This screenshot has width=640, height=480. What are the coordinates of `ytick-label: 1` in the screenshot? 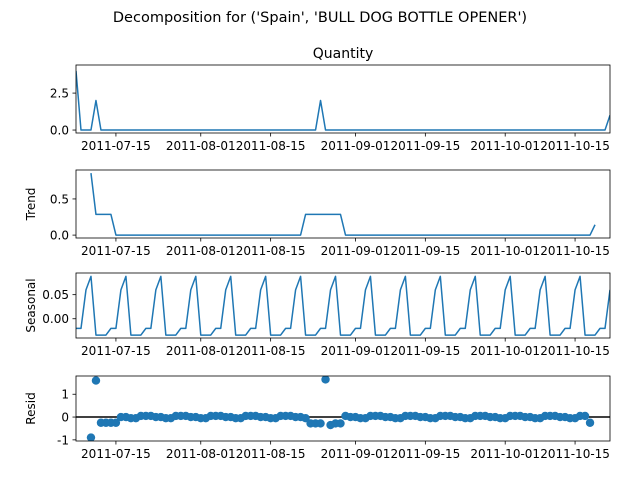 It's located at (65, 395).